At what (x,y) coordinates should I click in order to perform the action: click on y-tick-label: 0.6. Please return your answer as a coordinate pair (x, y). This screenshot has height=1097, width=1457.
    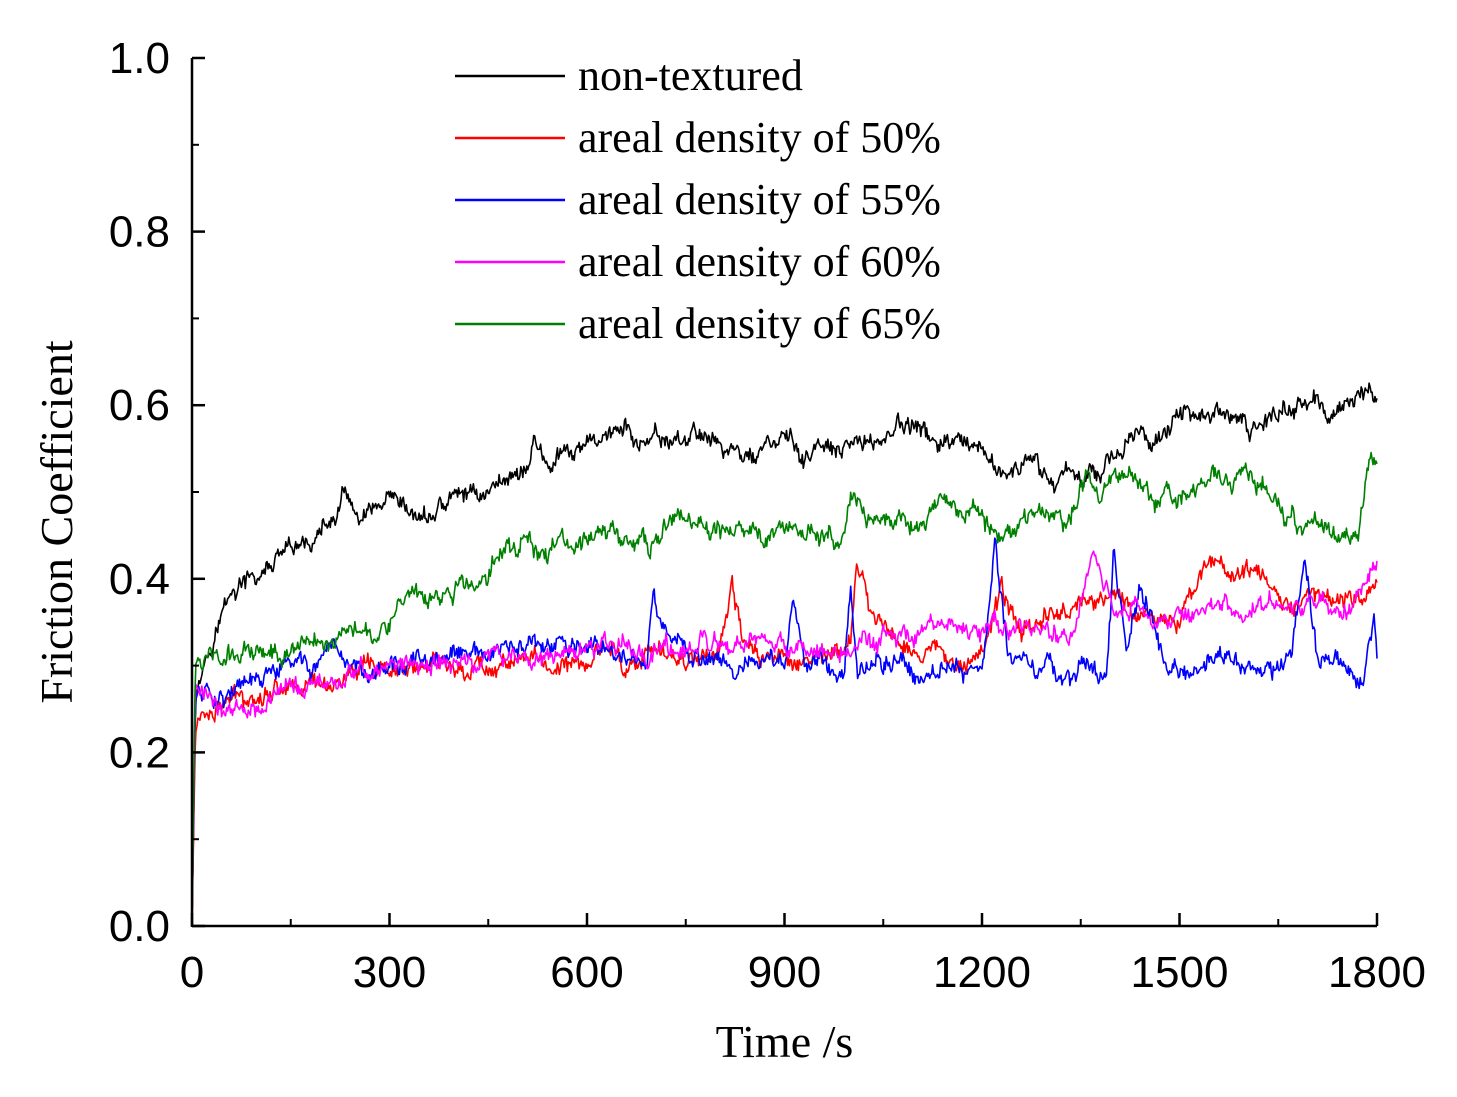
    Looking at the image, I should click on (139, 405).